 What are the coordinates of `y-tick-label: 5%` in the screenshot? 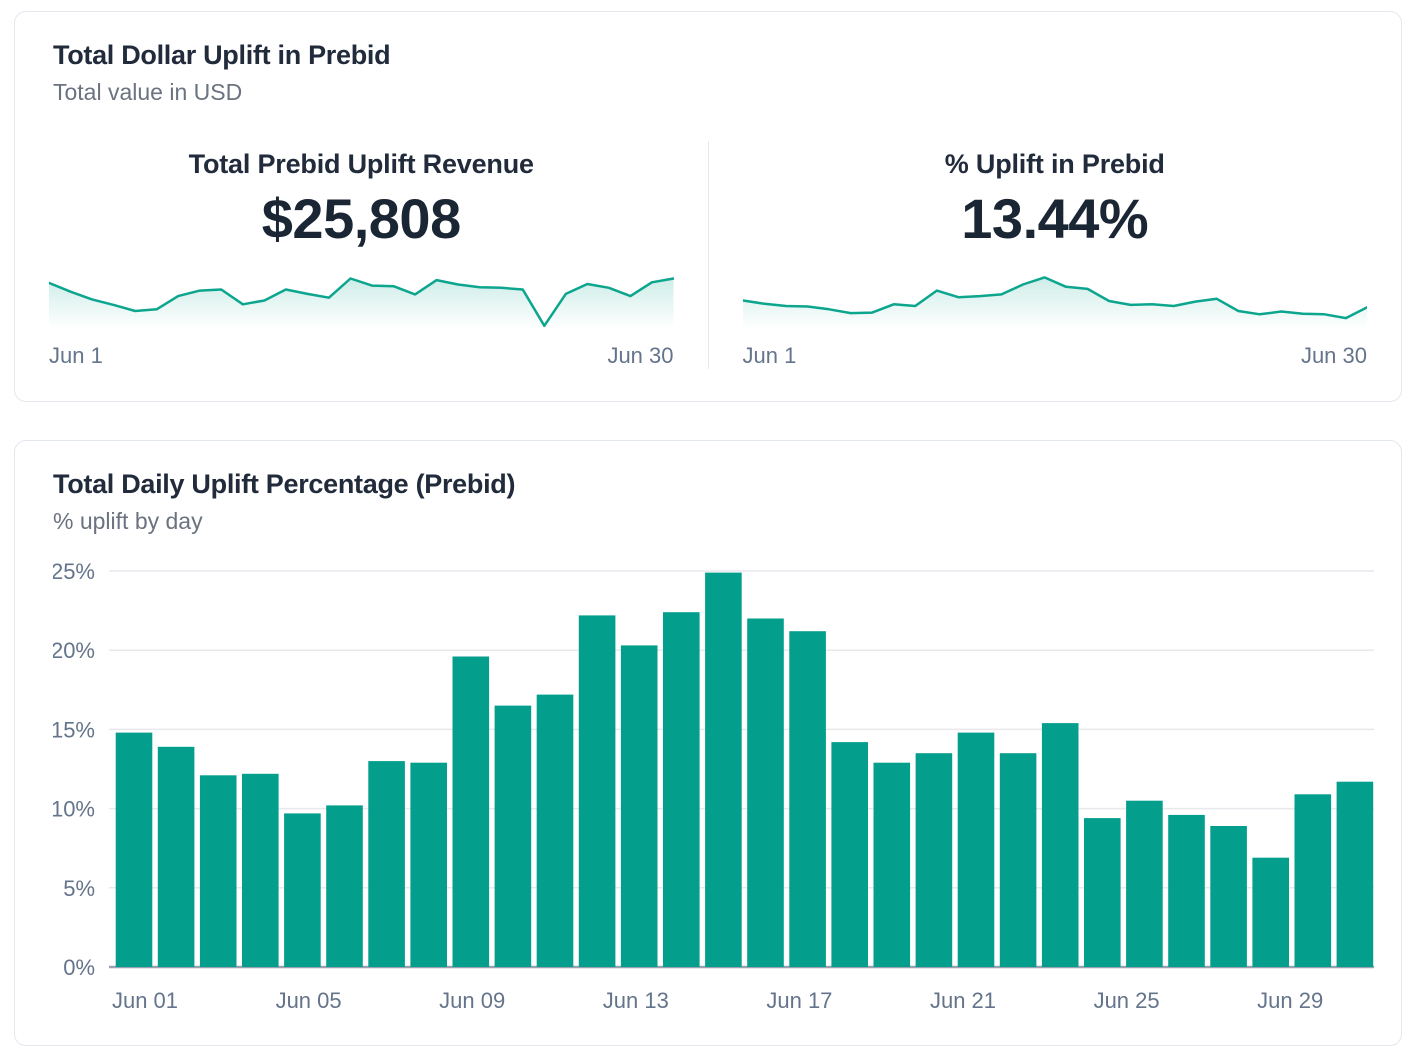 It's located at (79, 888).